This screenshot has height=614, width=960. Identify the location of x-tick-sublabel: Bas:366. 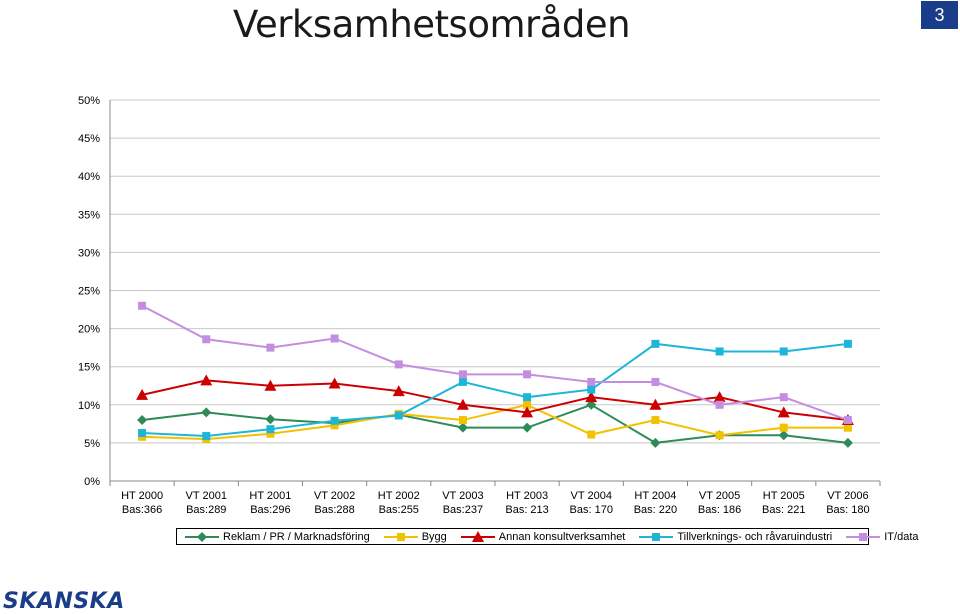
(142, 510).